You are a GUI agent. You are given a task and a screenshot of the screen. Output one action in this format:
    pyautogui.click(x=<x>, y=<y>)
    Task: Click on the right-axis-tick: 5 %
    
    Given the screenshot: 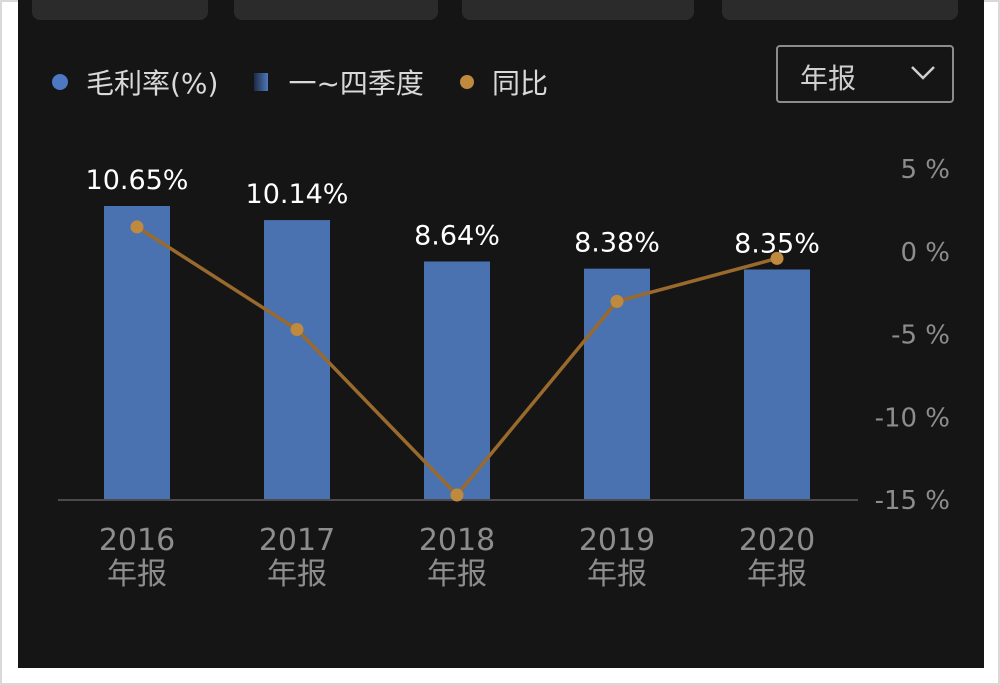 What is the action you would take?
    pyautogui.click(x=925, y=170)
    